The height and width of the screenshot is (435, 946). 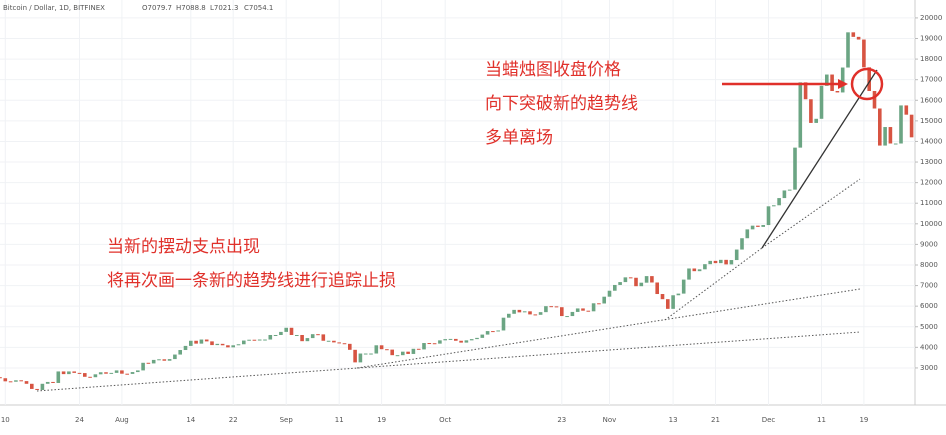 What do you see at coordinates (931, 100) in the screenshot?
I see `y-tick-label: 16000` at bounding box center [931, 100].